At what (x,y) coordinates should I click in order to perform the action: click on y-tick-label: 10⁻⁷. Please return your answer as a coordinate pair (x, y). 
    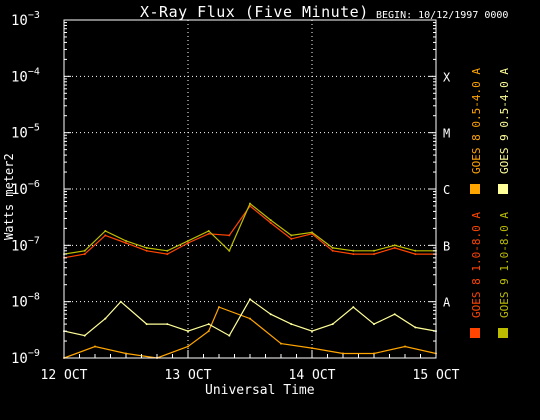
    Looking at the image, I should click on (25, 244).